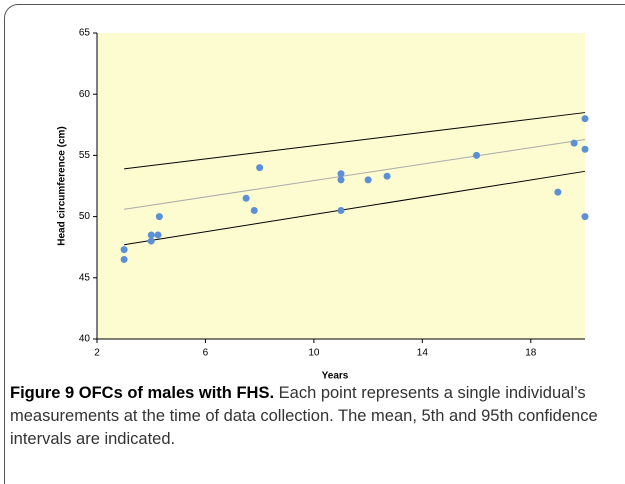 The image size is (625, 484). Describe the element at coordinates (206, 353) in the screenshot. I see `x-tick-label: 6` at that location.